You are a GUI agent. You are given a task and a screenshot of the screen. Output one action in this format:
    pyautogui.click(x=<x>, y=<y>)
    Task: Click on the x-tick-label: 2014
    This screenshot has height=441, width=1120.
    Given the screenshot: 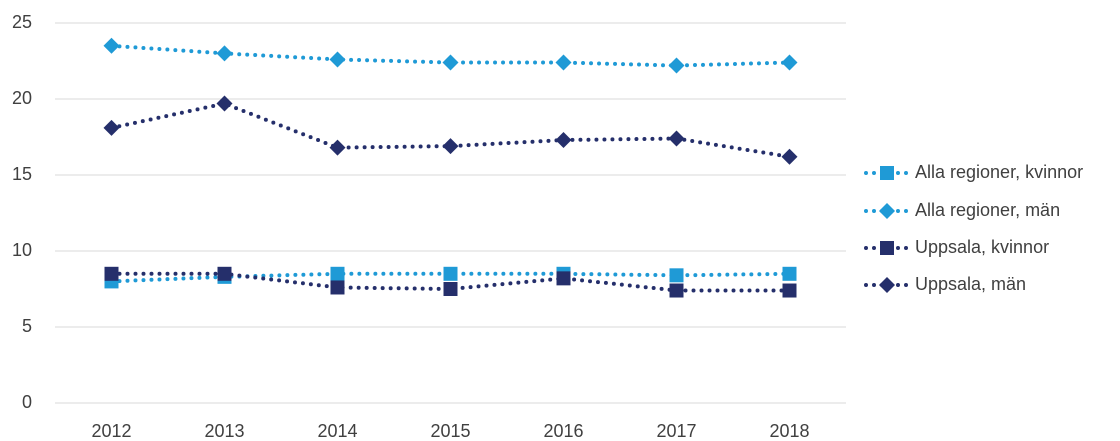 What is the action you would take?
    pyautogui.click(x=337, y=431)
    